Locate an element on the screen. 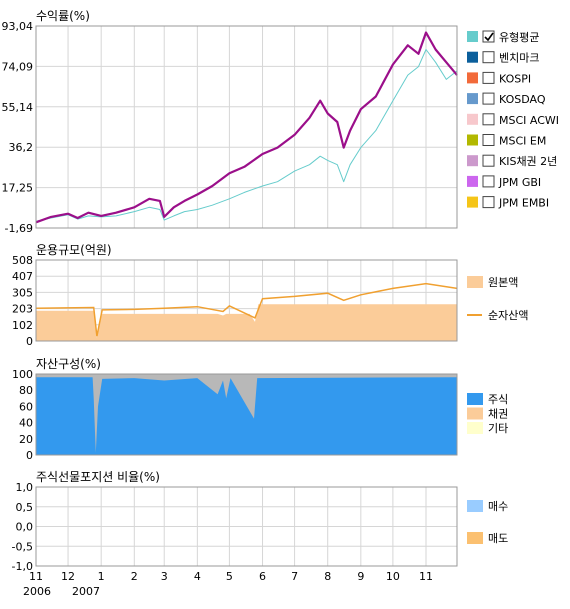 The image size is (570, 609). y-tick-label: 17,25 is located at coordinates (18, 188).